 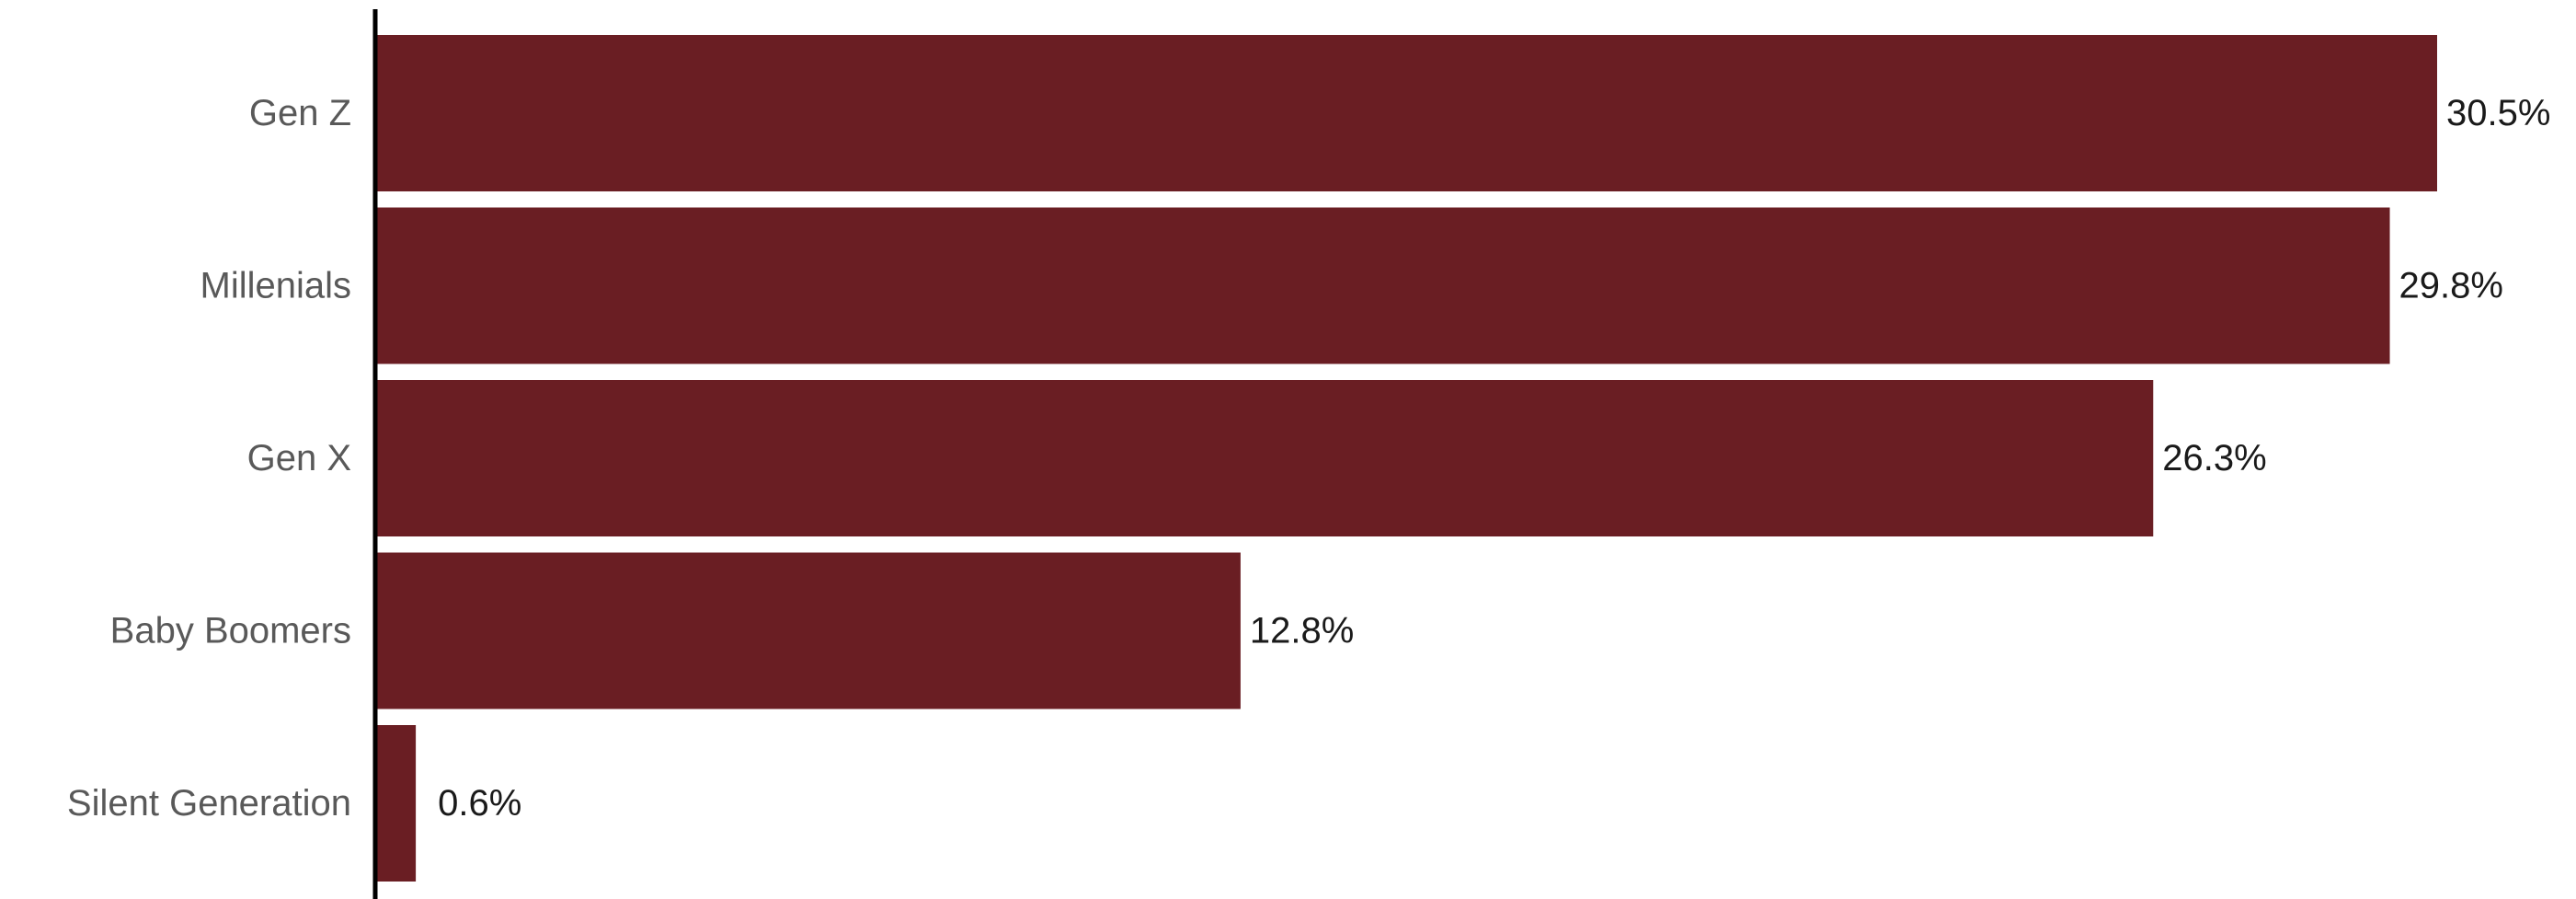 What do you see at coordinates (231, 631) in the screenshot?
I see `category-label: Baby Boomers` at bounding box center [231, 631].